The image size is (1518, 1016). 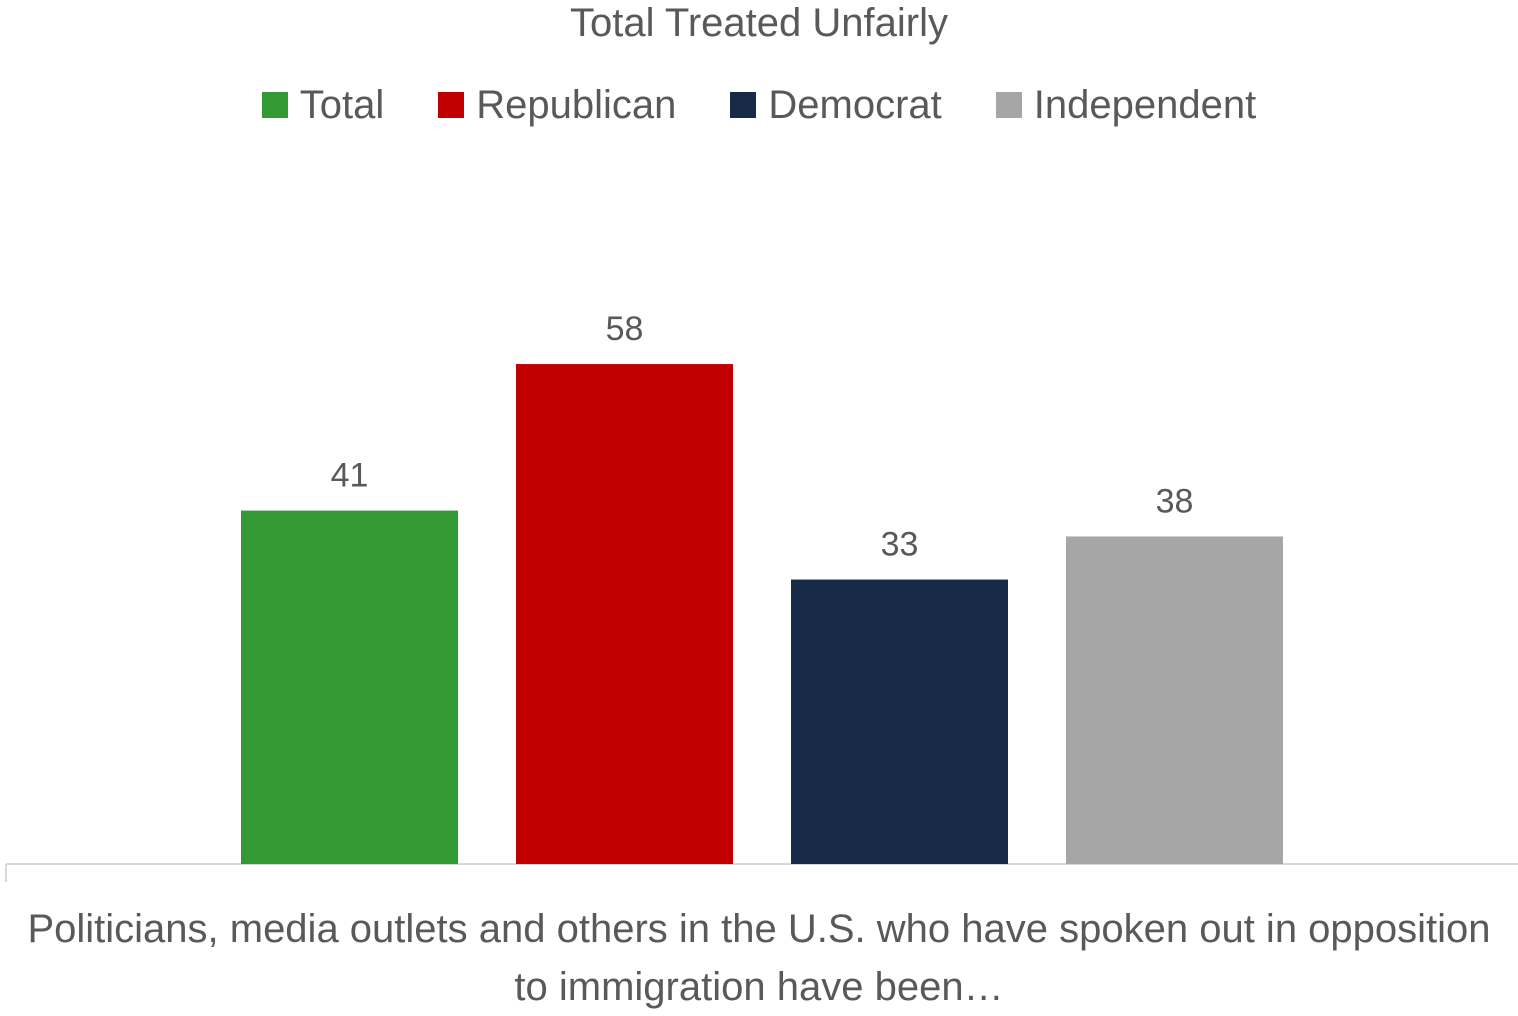 What do you see at coordinates (451, 105) in the screenshot?
I see `legend-swatch-republican` at bounding box center [451, 105].